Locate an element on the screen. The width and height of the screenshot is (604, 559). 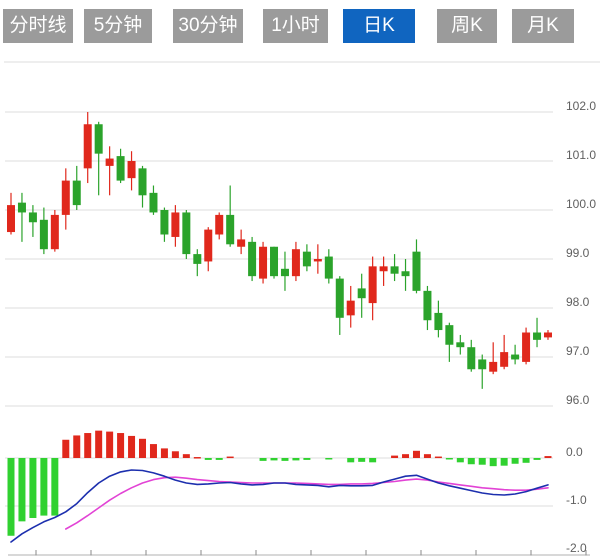
tab-5min: 5分钟 is located at coordinates (118, 26).